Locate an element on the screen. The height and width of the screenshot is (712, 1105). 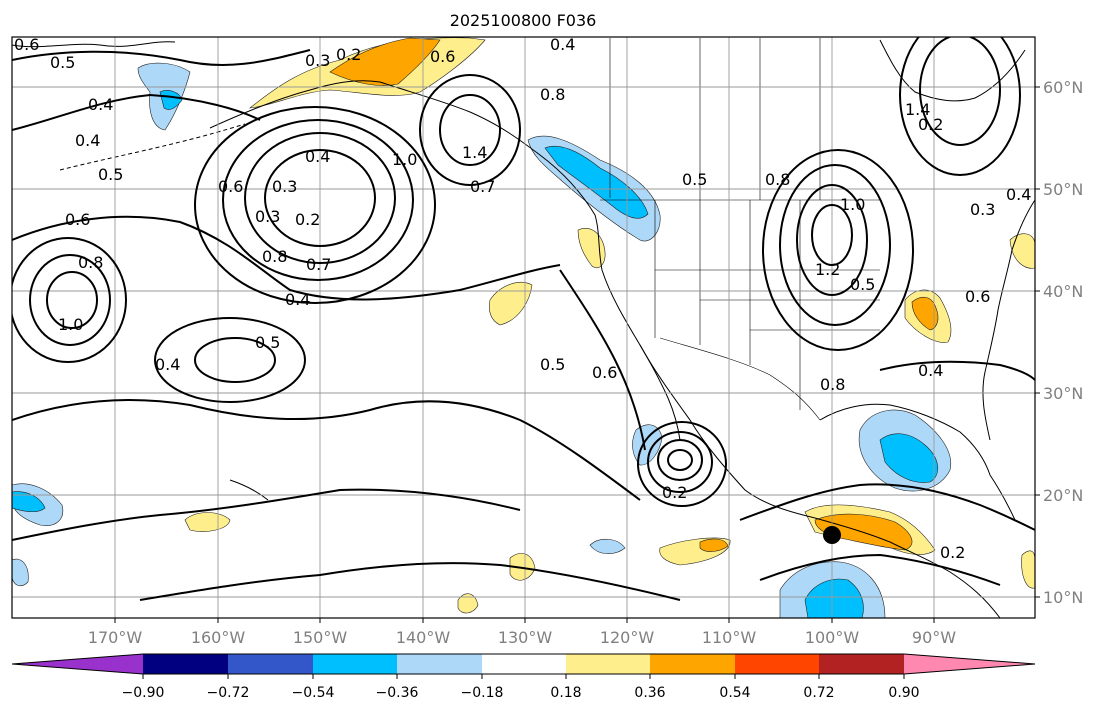
colorbar-label: −0.18 is located at coordinates (482, 693).